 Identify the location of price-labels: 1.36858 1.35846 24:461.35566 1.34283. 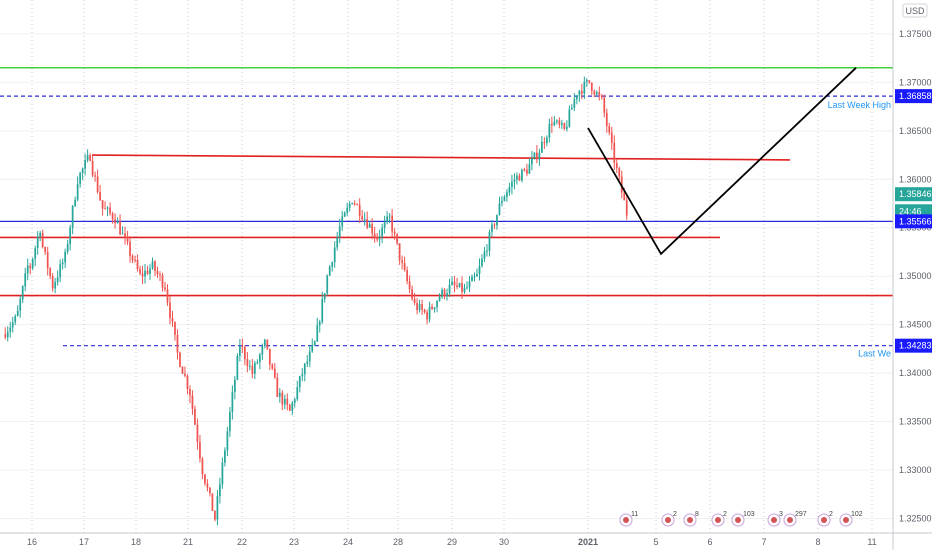
(913, 221).